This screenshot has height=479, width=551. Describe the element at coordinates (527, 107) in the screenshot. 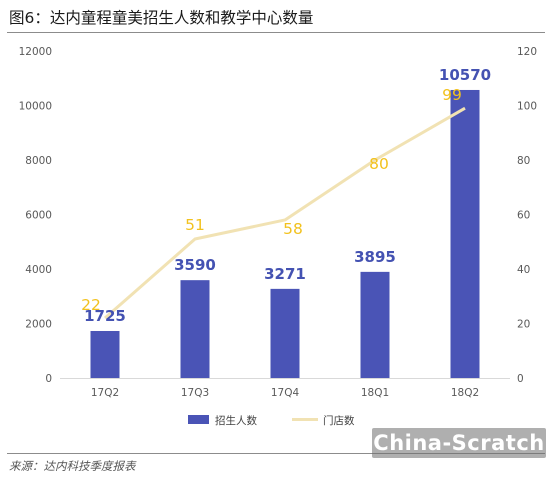

I see `y-right-tick-label: 100` at that location.